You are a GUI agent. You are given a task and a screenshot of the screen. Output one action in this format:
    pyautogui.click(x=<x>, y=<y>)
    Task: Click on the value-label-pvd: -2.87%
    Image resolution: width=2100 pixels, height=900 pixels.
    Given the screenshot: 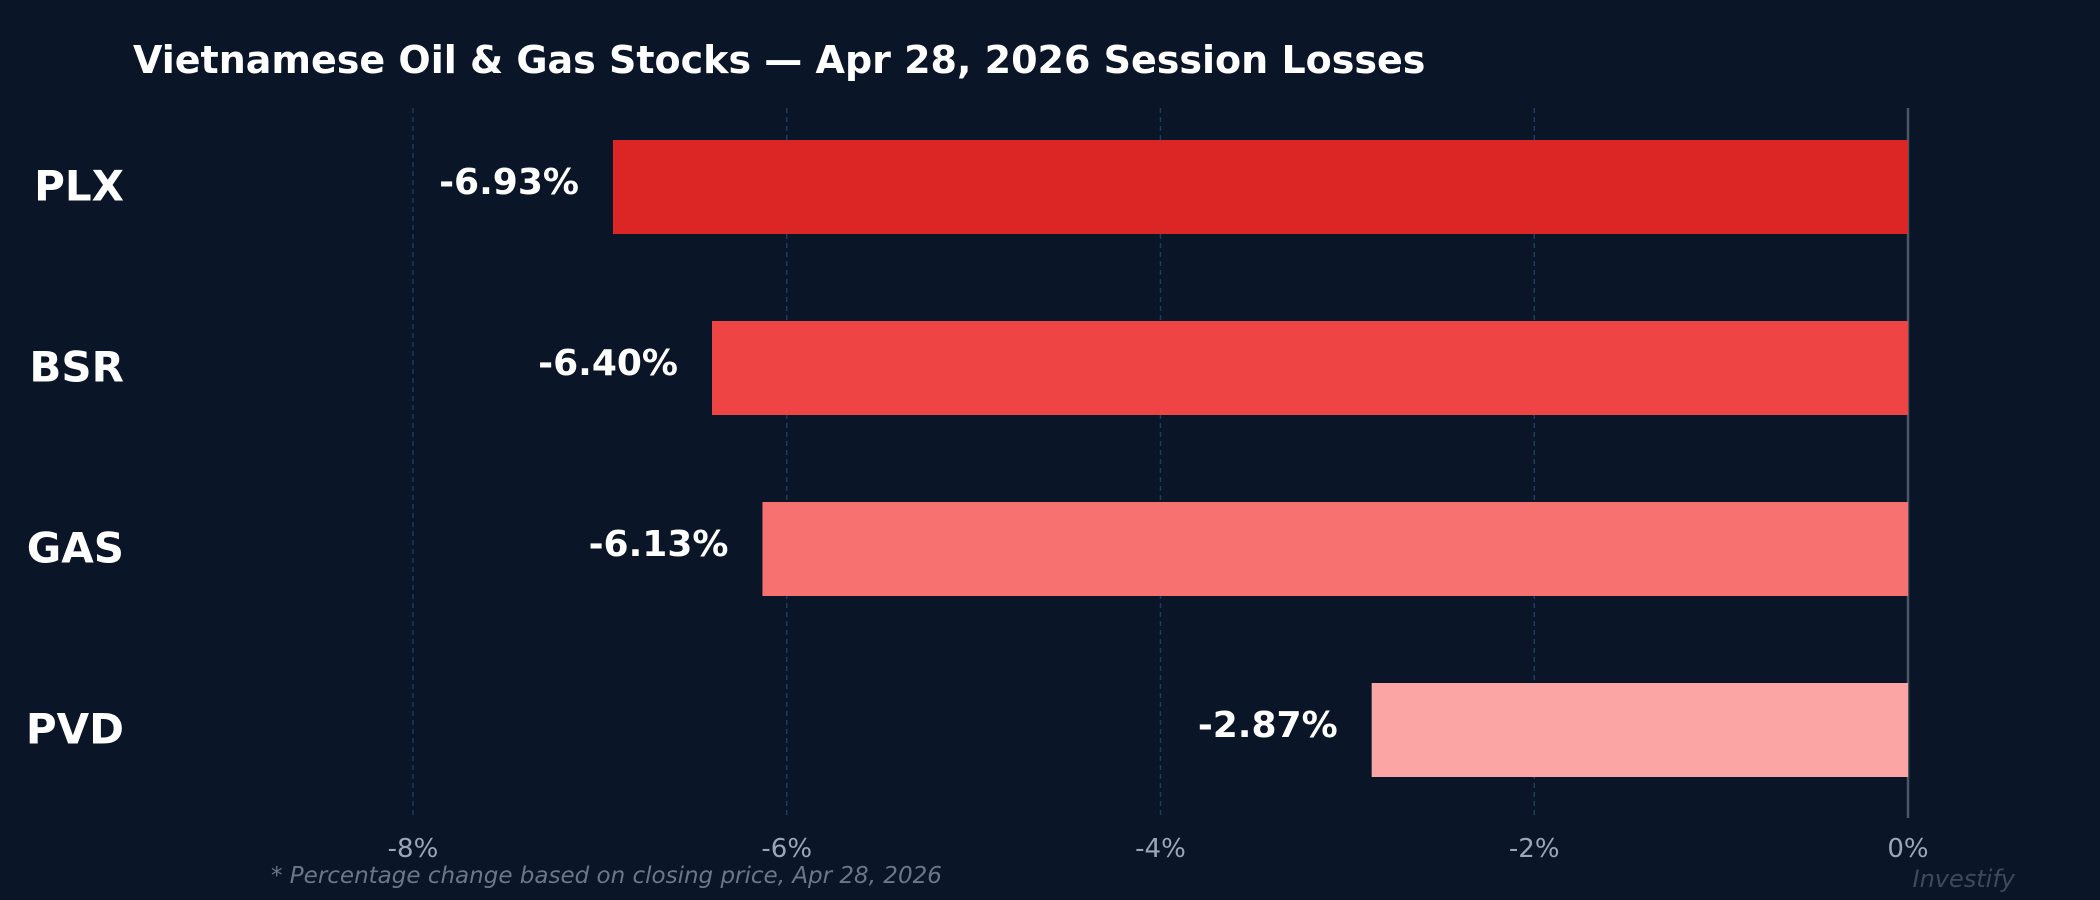 What is the action you would take?
    pyautogui.click(x=1268, y=725)
    